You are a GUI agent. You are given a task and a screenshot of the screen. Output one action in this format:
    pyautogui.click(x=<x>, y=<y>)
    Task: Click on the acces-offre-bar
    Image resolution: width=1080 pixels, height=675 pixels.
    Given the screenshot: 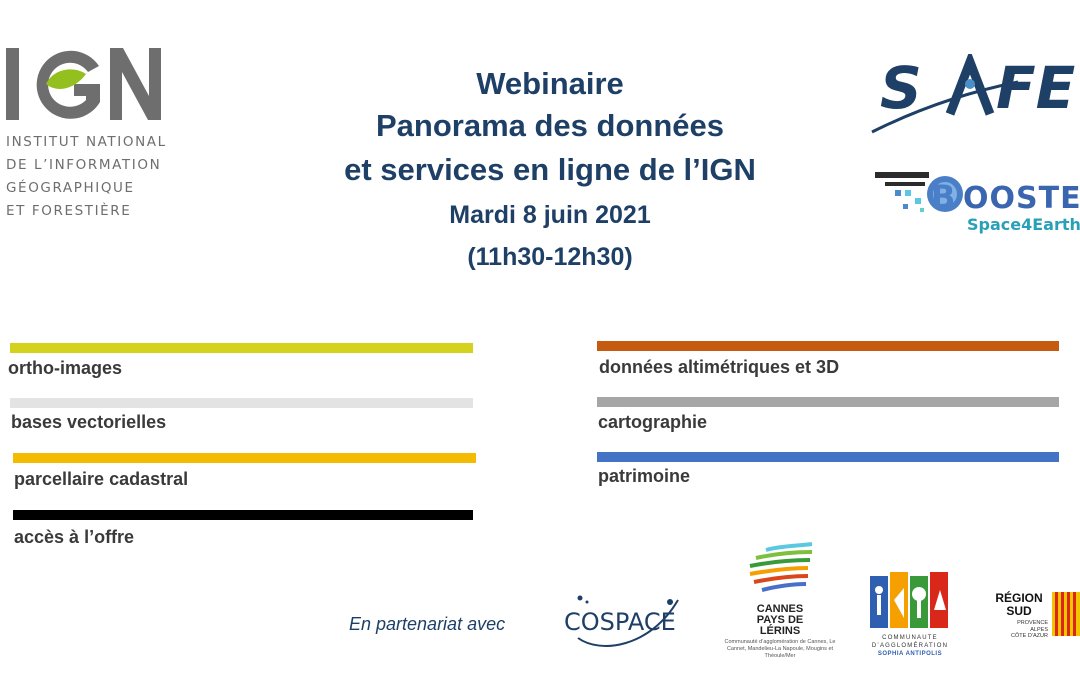 What is the action you would take?
    pyautogui.click(x=243, y=515)
    